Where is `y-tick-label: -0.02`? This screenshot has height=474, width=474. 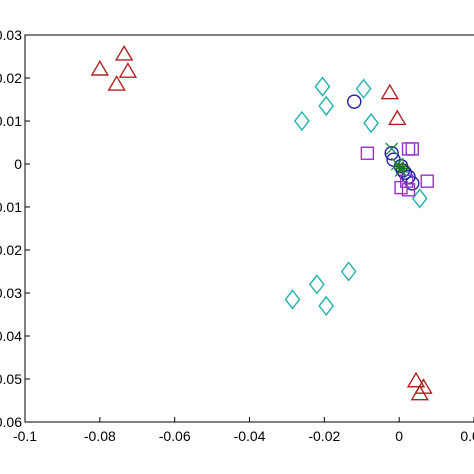 y-tick-label: -0.02 is located at coordinates (11, 250).